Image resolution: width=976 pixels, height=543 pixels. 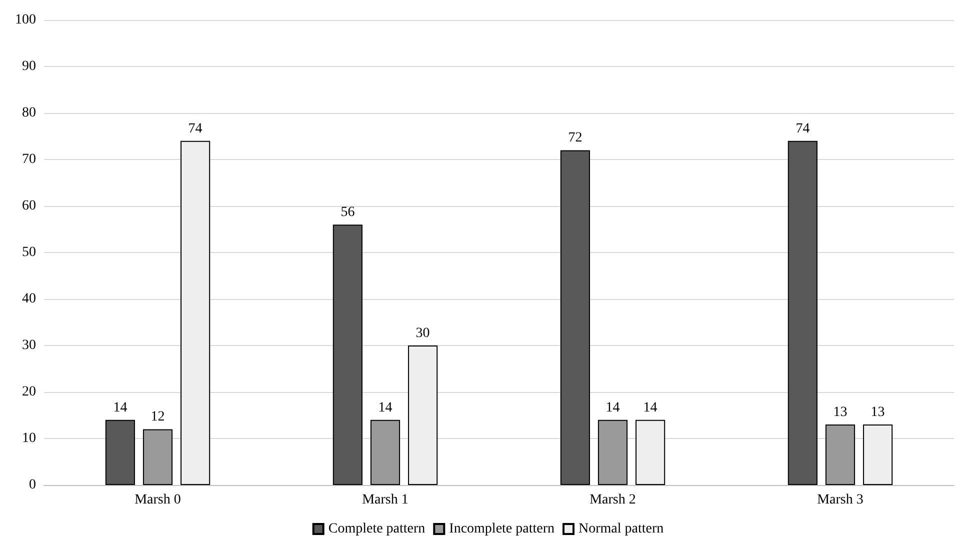 I want to click on x-tick-label: Marsh 0, so click(x=157, y=500).